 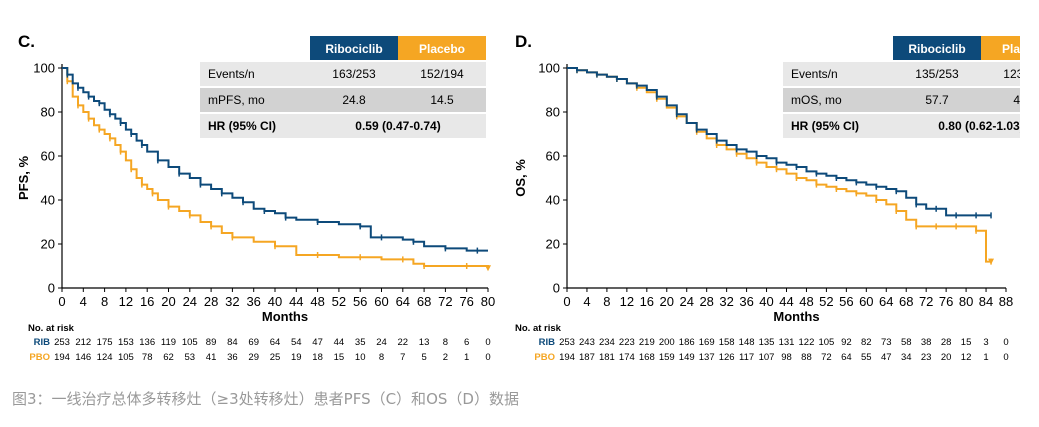 I want to click on risk-rib-value: 22, so click(x=403, y=342).